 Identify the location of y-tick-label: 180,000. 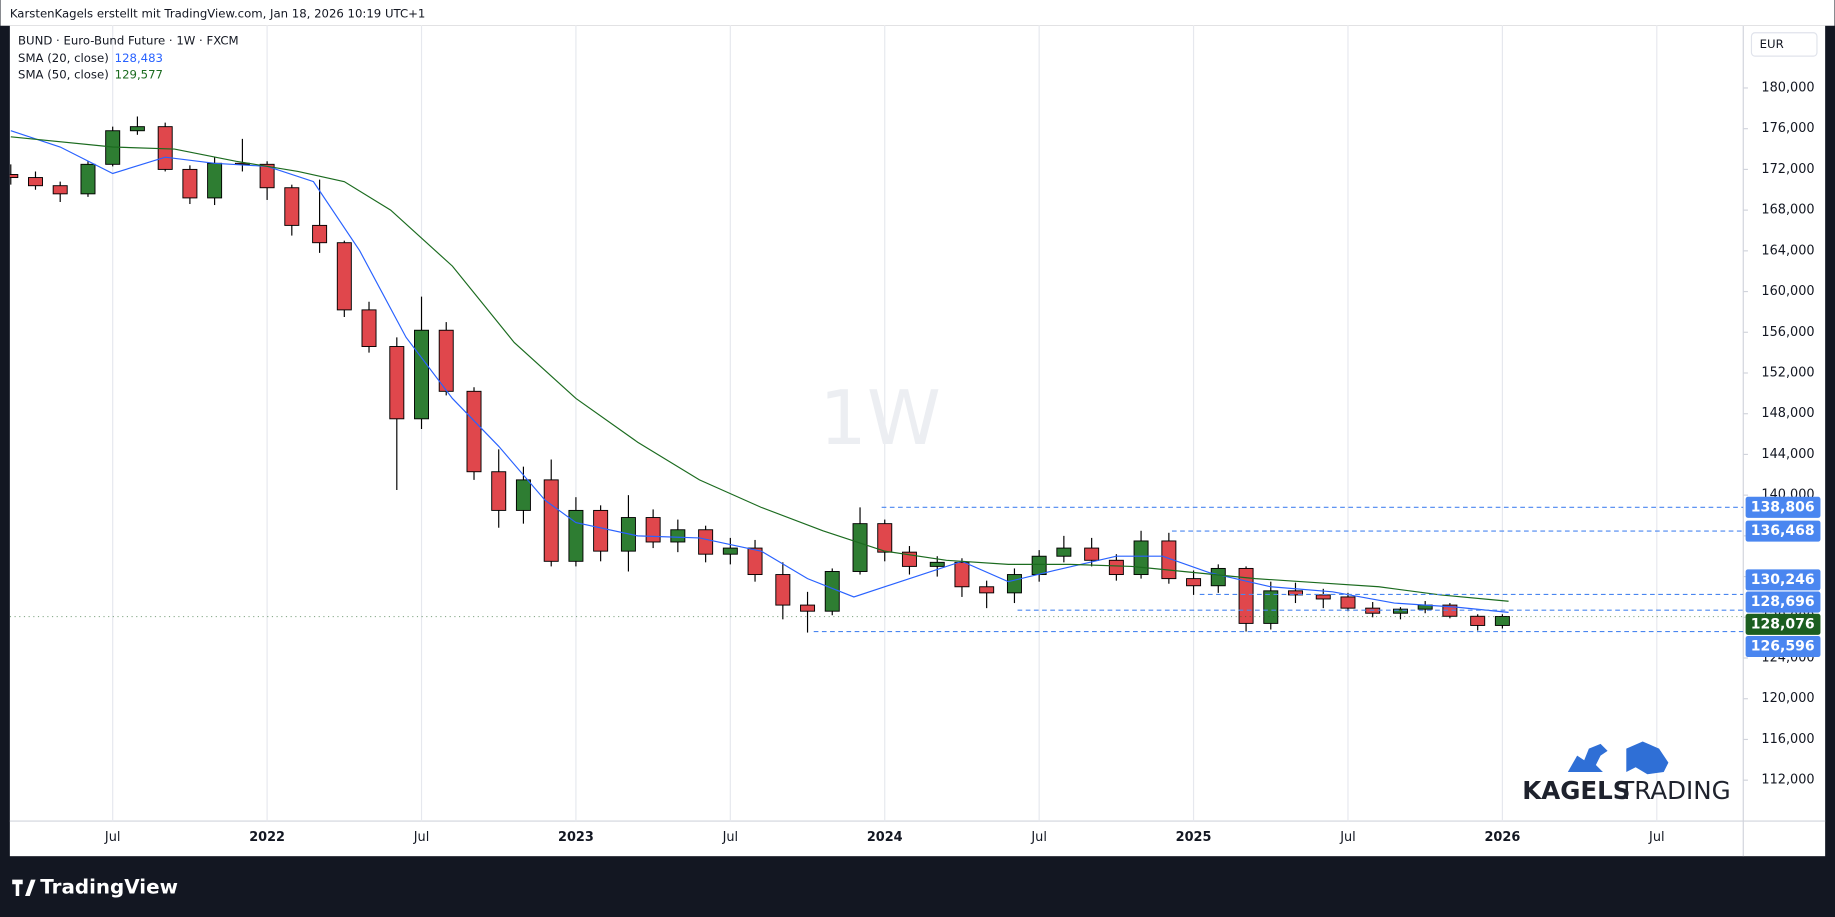
(1787, 87).